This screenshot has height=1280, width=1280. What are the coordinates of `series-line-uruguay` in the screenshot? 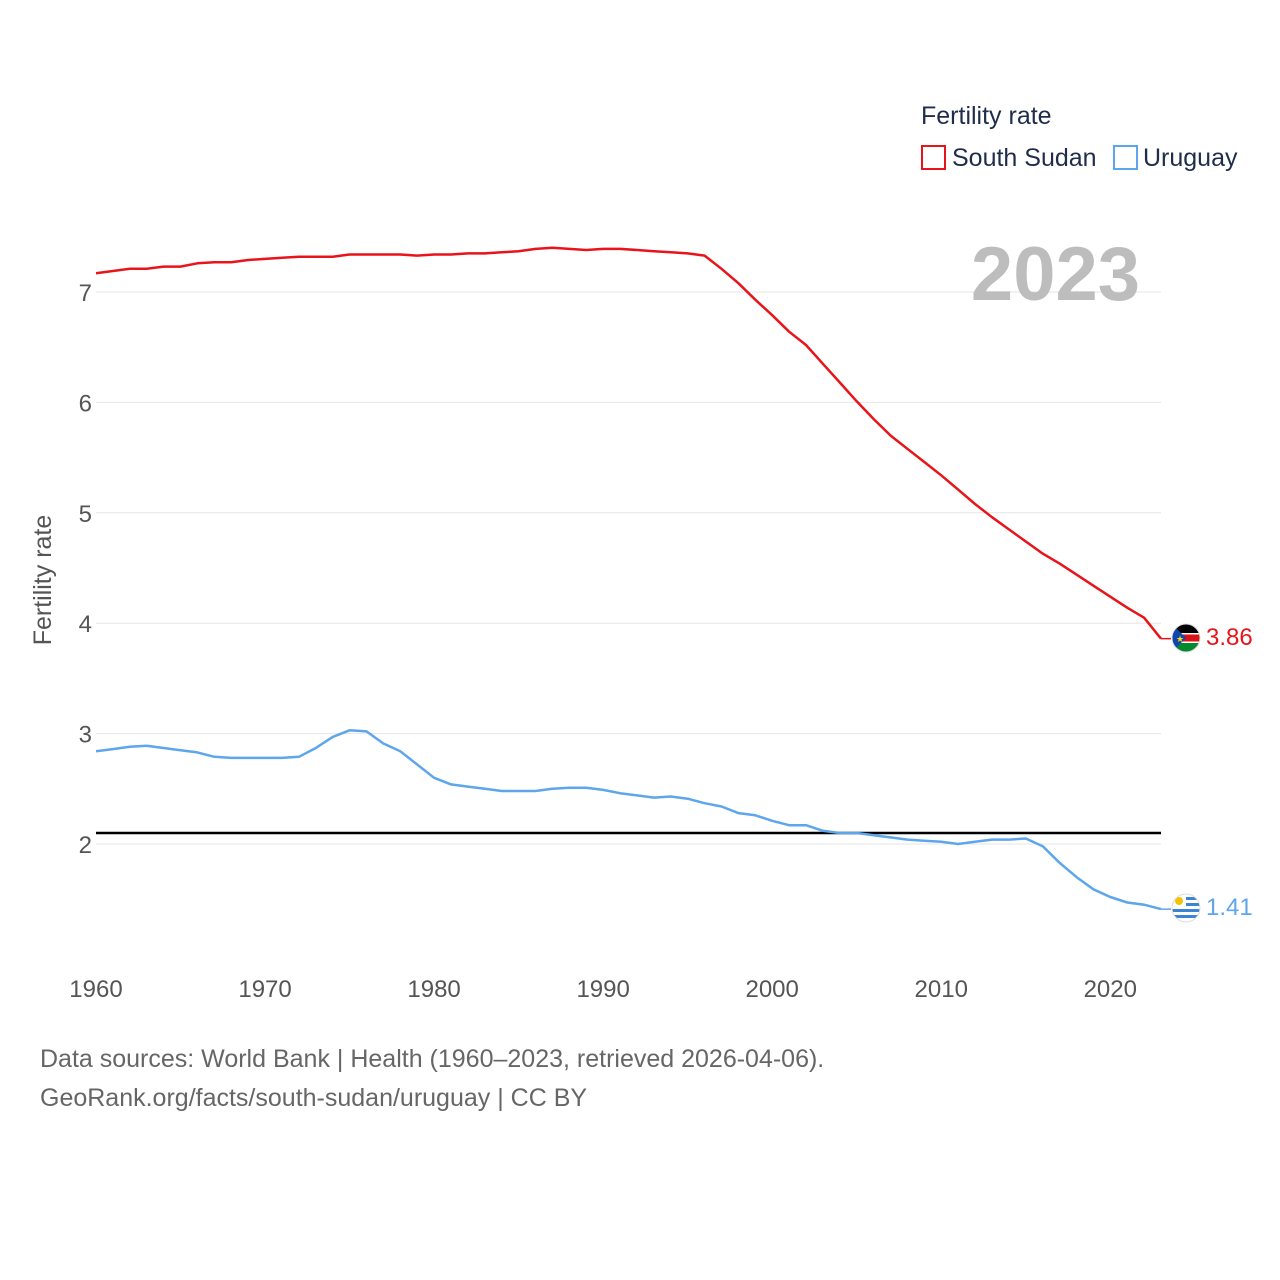 It's located at (628, 820).